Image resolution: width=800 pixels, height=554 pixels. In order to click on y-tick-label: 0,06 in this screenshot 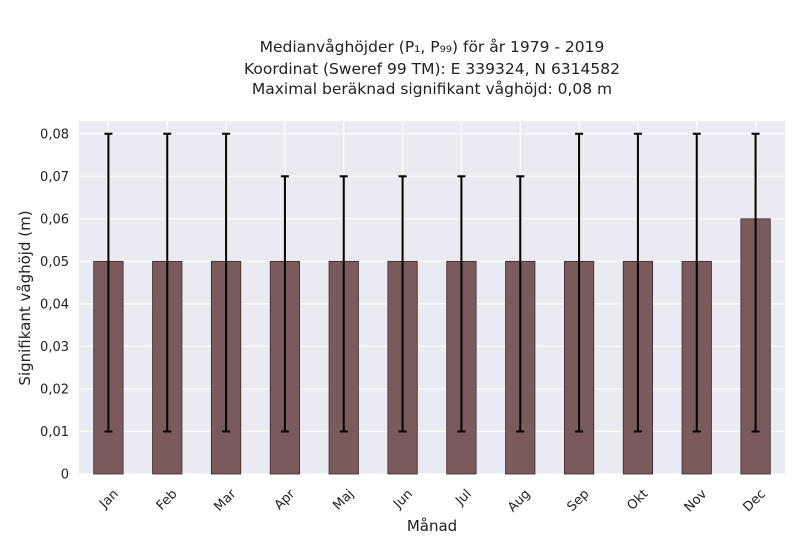, I will do `click(54, 219)`.